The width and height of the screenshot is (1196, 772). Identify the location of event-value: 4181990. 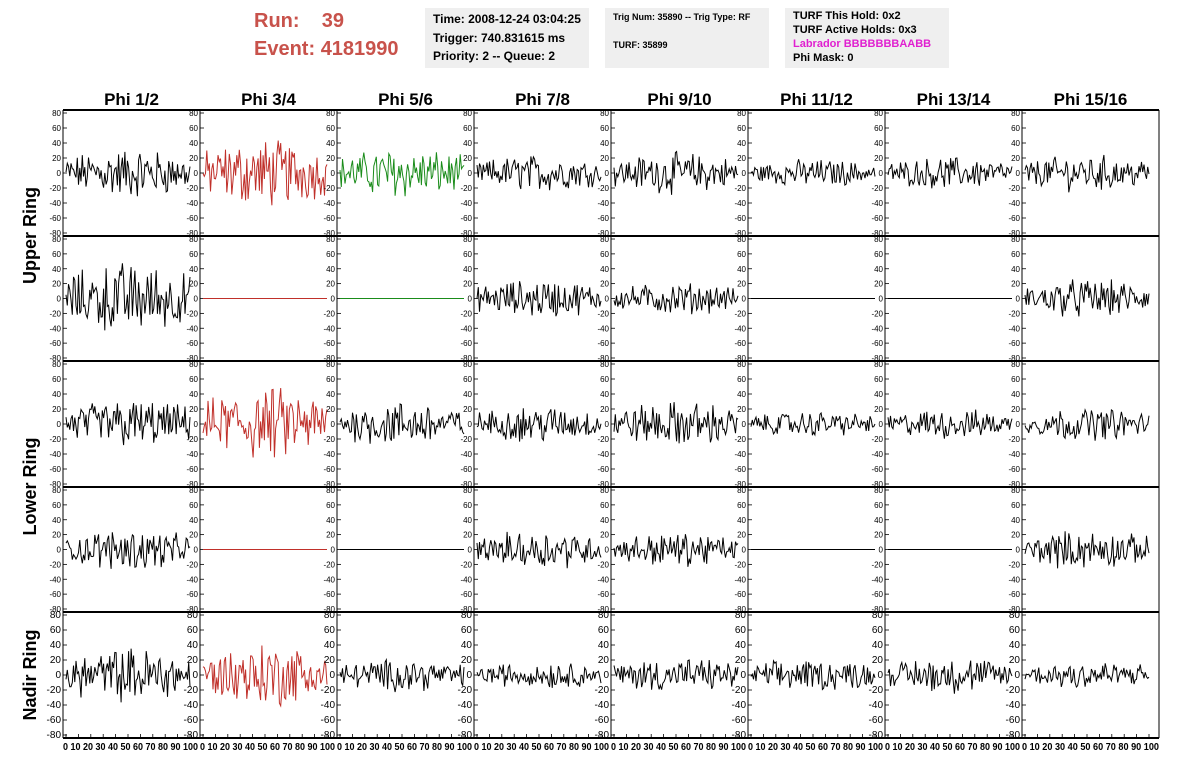
(359, 49).